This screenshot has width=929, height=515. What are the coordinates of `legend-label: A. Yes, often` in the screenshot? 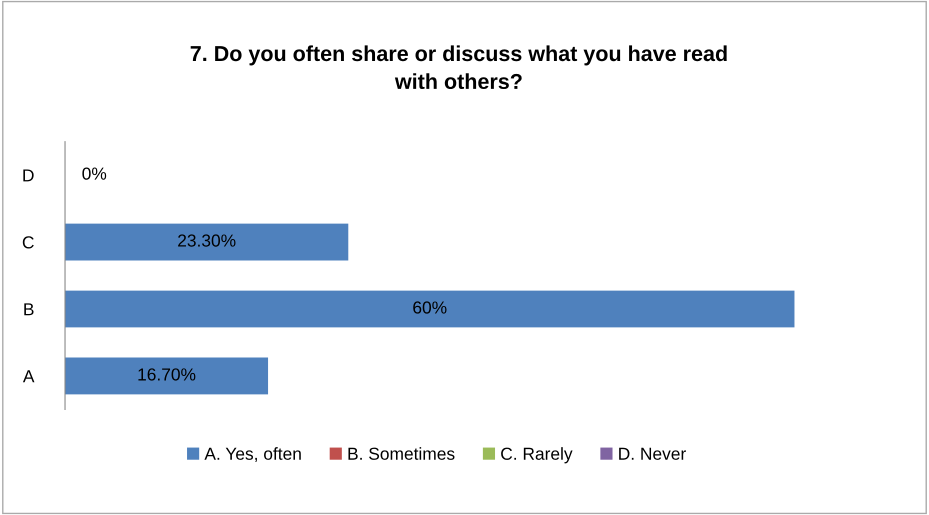 It's located at (252, 454).